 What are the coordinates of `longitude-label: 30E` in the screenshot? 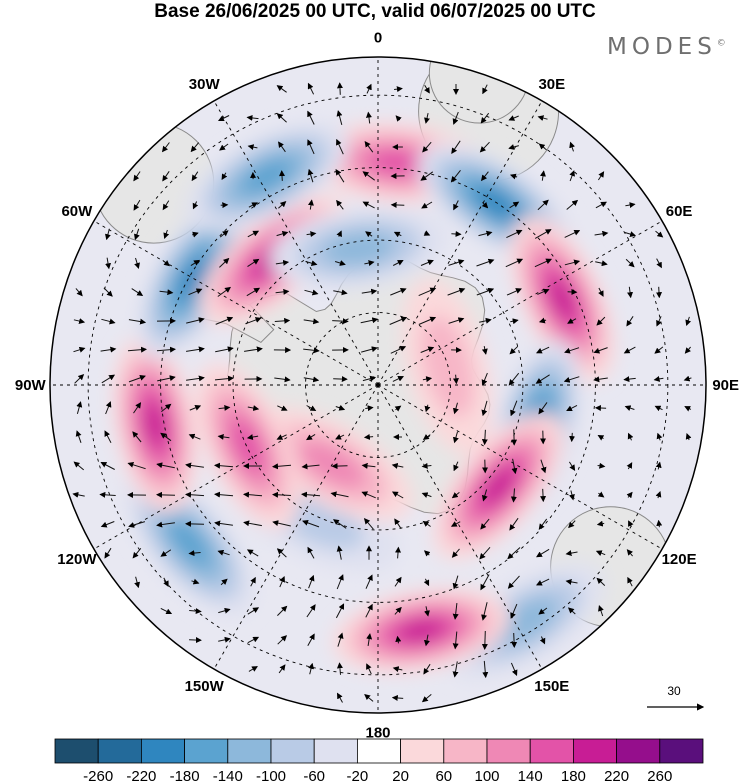 It's located at (551, 84).